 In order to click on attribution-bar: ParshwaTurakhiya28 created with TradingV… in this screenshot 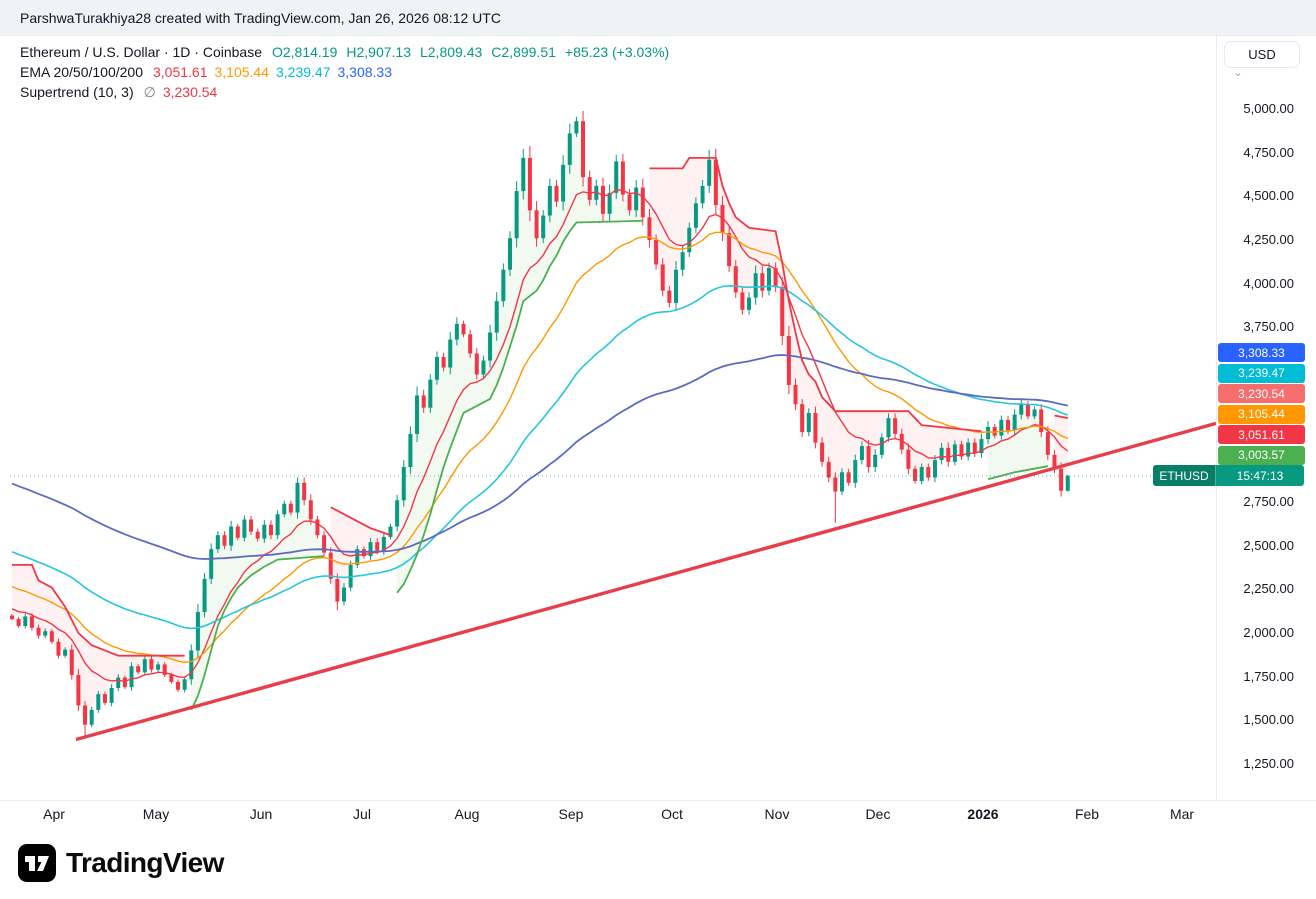, I will do `click(658, 18)`.